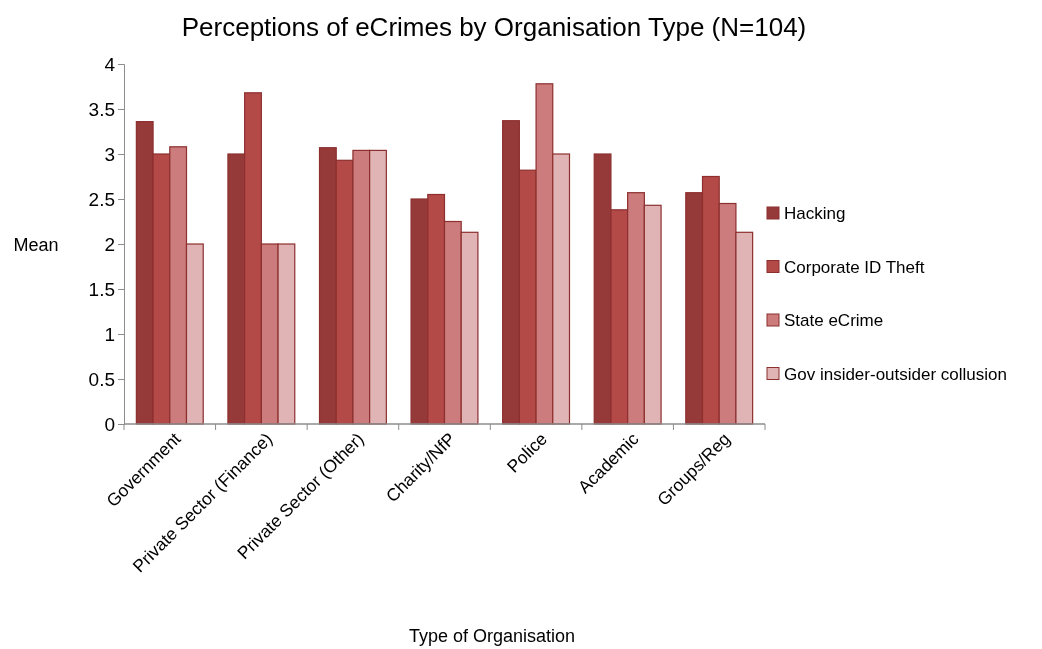 The width and height of the screenshot is (1042, 649). Describe the element at coordinates (895, 374) in the screenshot. I see `legend-label: Gov insider-outsider collusion` at that location.